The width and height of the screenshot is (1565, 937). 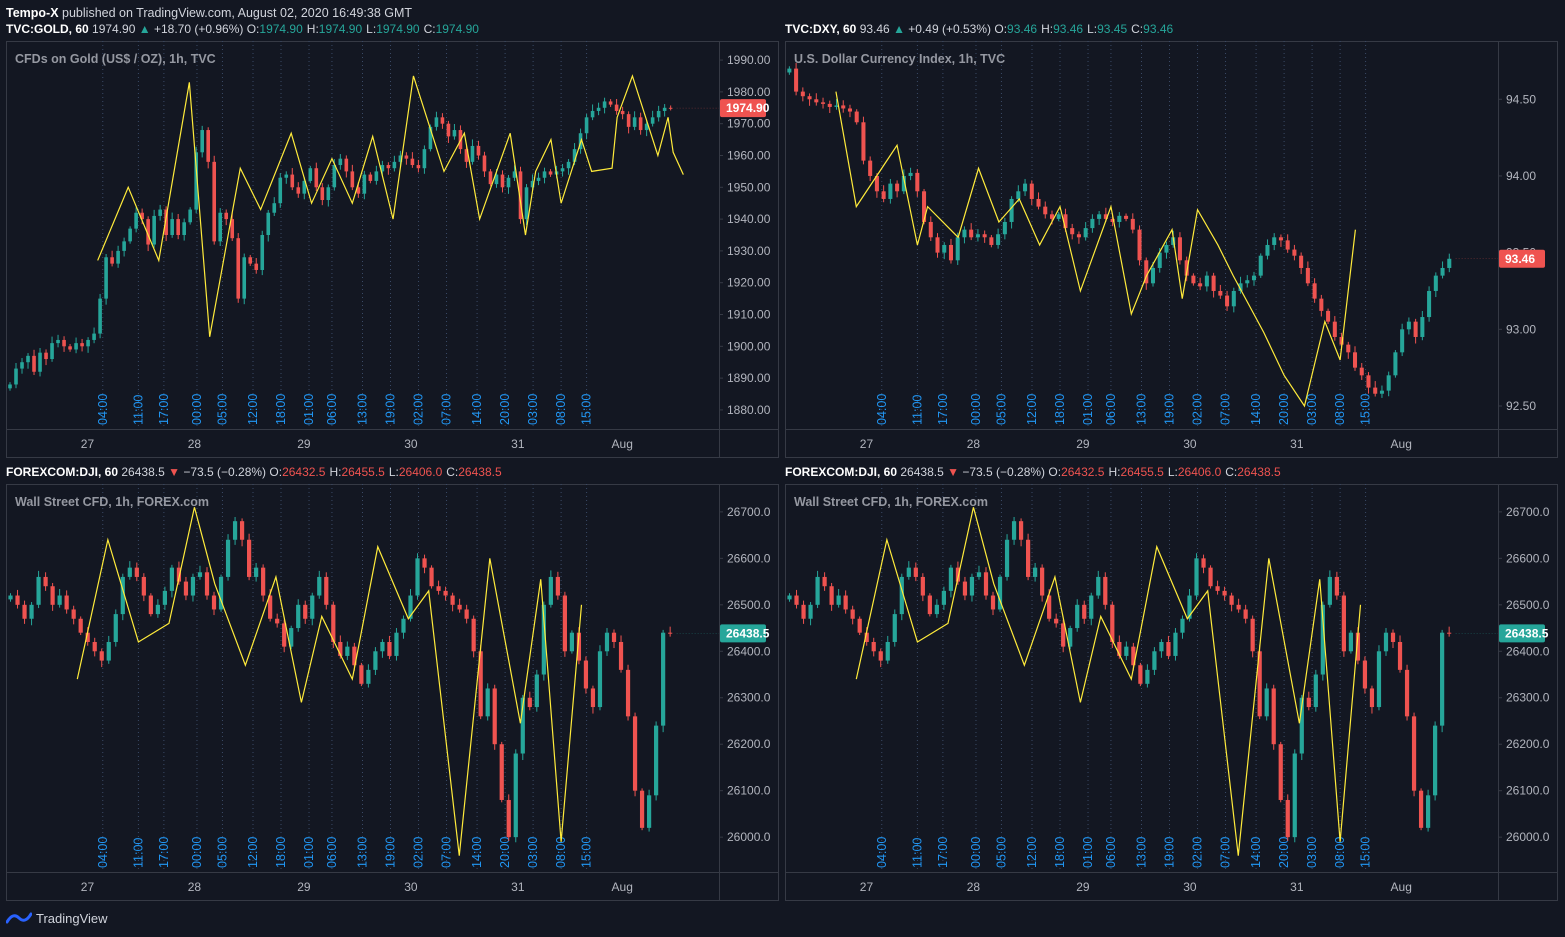 What do you see at coordinates (518, 444) in the screenshot?
I see `date-label: 31` at bounding box center [518, 444].